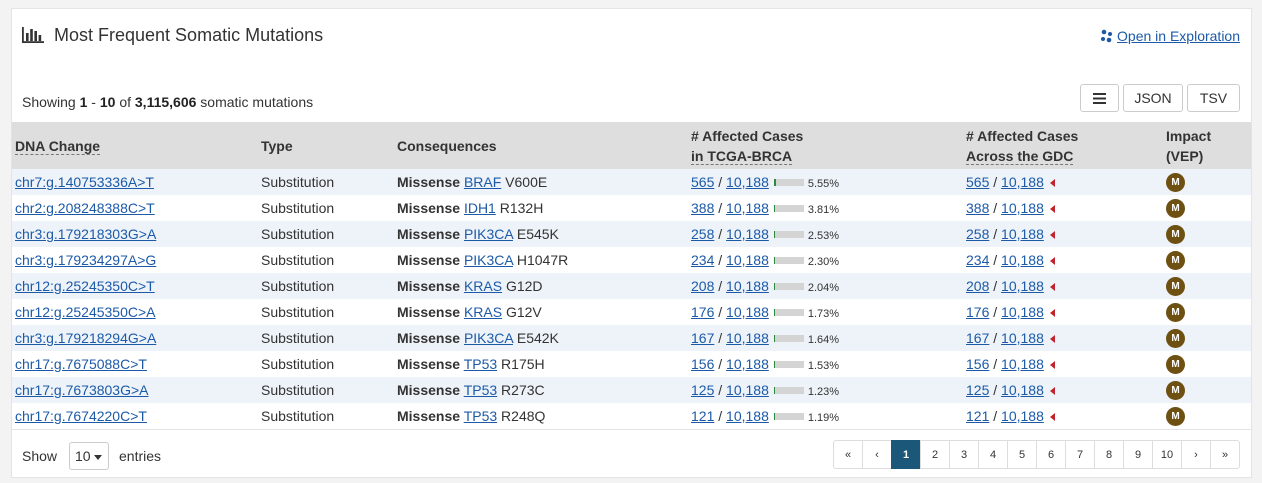  Describe the element at coordinates (1080, 454) in the screenshot. I see `page-button: 7` at that location.